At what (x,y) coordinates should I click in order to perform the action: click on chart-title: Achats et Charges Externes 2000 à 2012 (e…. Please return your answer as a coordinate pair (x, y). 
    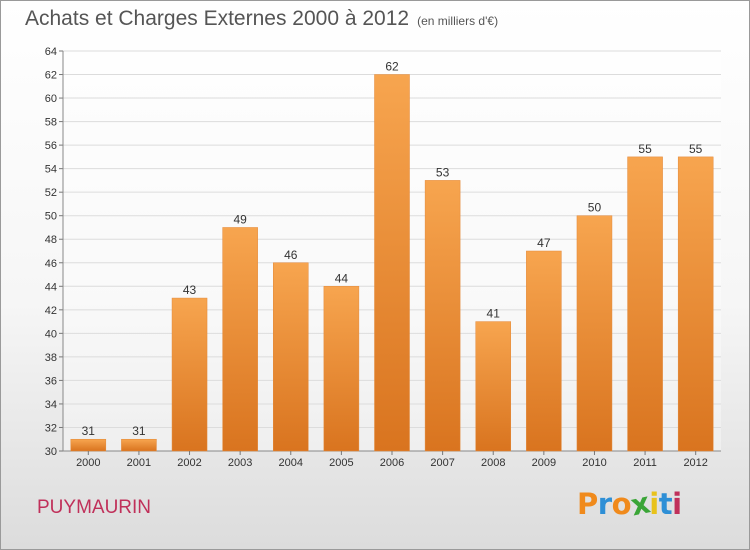
    Looking at the image, I should click on (261, 19).